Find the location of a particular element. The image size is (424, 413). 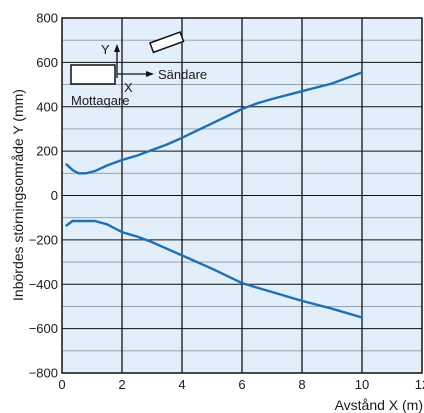

y-tick-label: 600 is located at coordinates (47, 62).